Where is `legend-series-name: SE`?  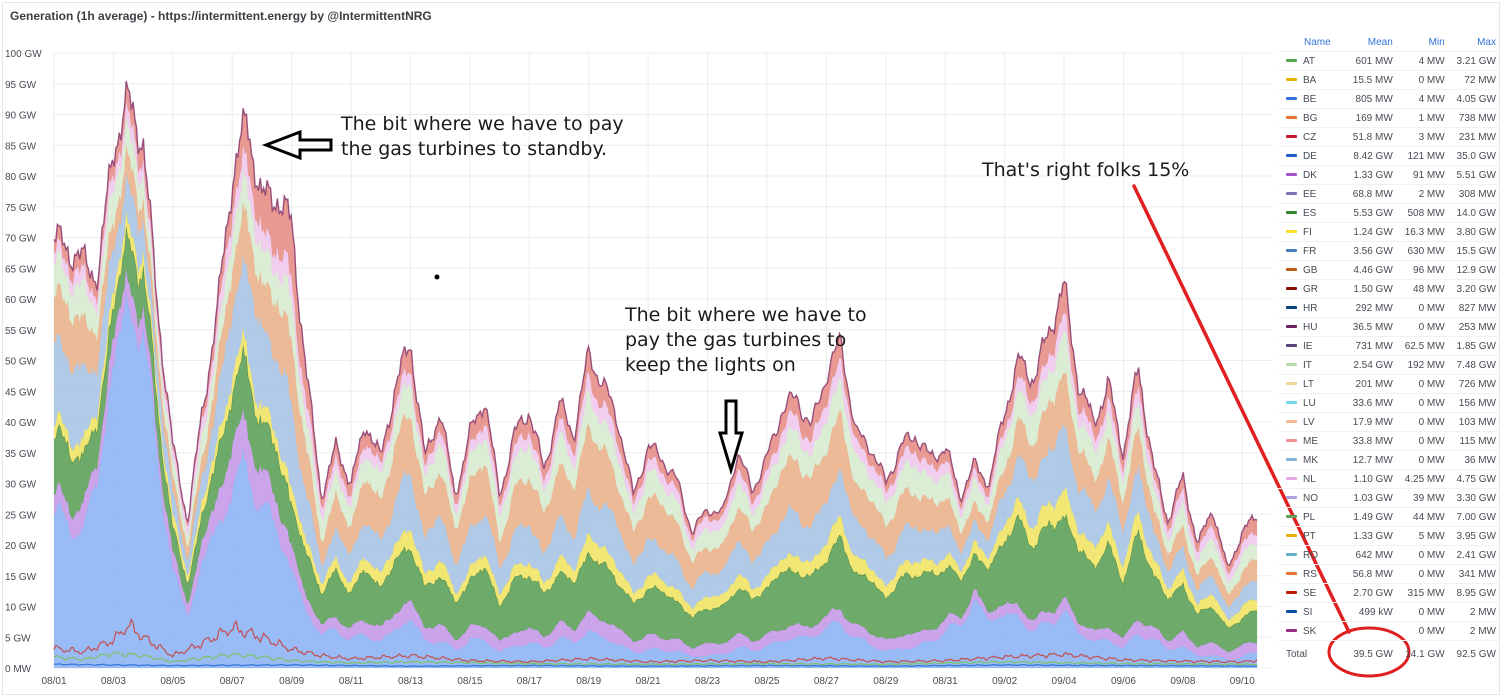
legend-series-name: SE is located at coordinates (1311, 593).